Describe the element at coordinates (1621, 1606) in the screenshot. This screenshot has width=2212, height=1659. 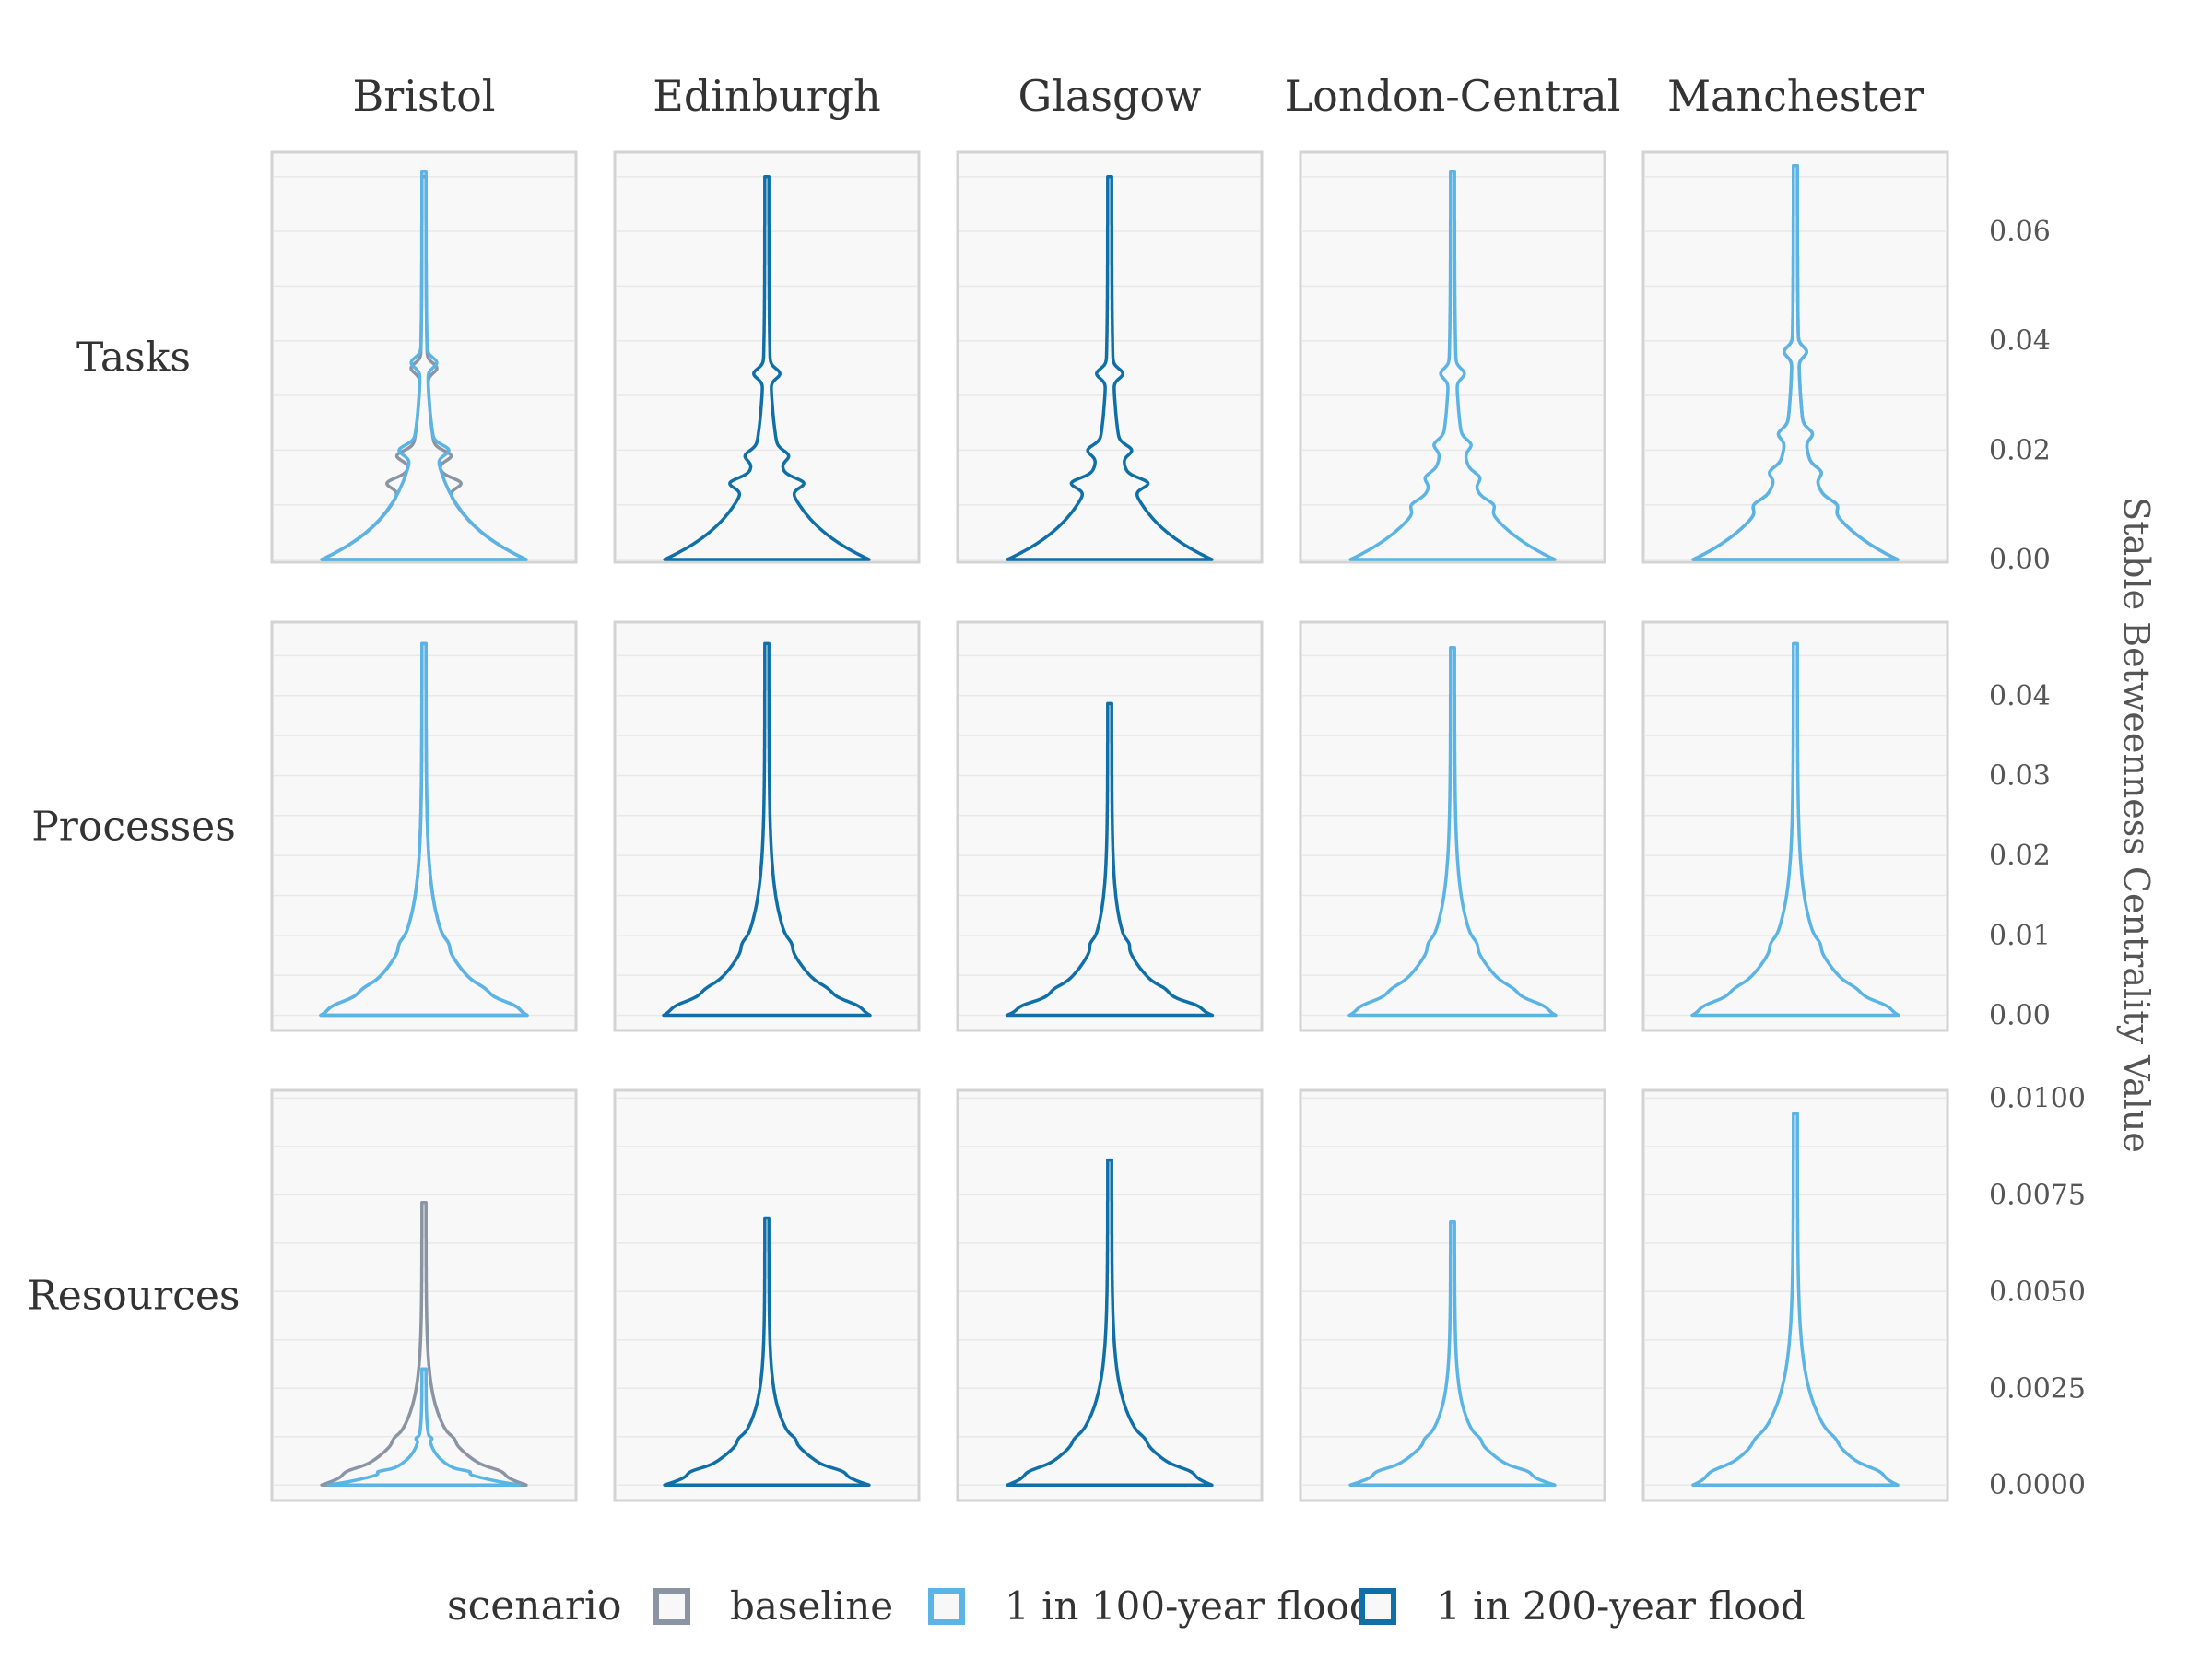
I see `legend-label: 1 in 200-year flood` at that location.